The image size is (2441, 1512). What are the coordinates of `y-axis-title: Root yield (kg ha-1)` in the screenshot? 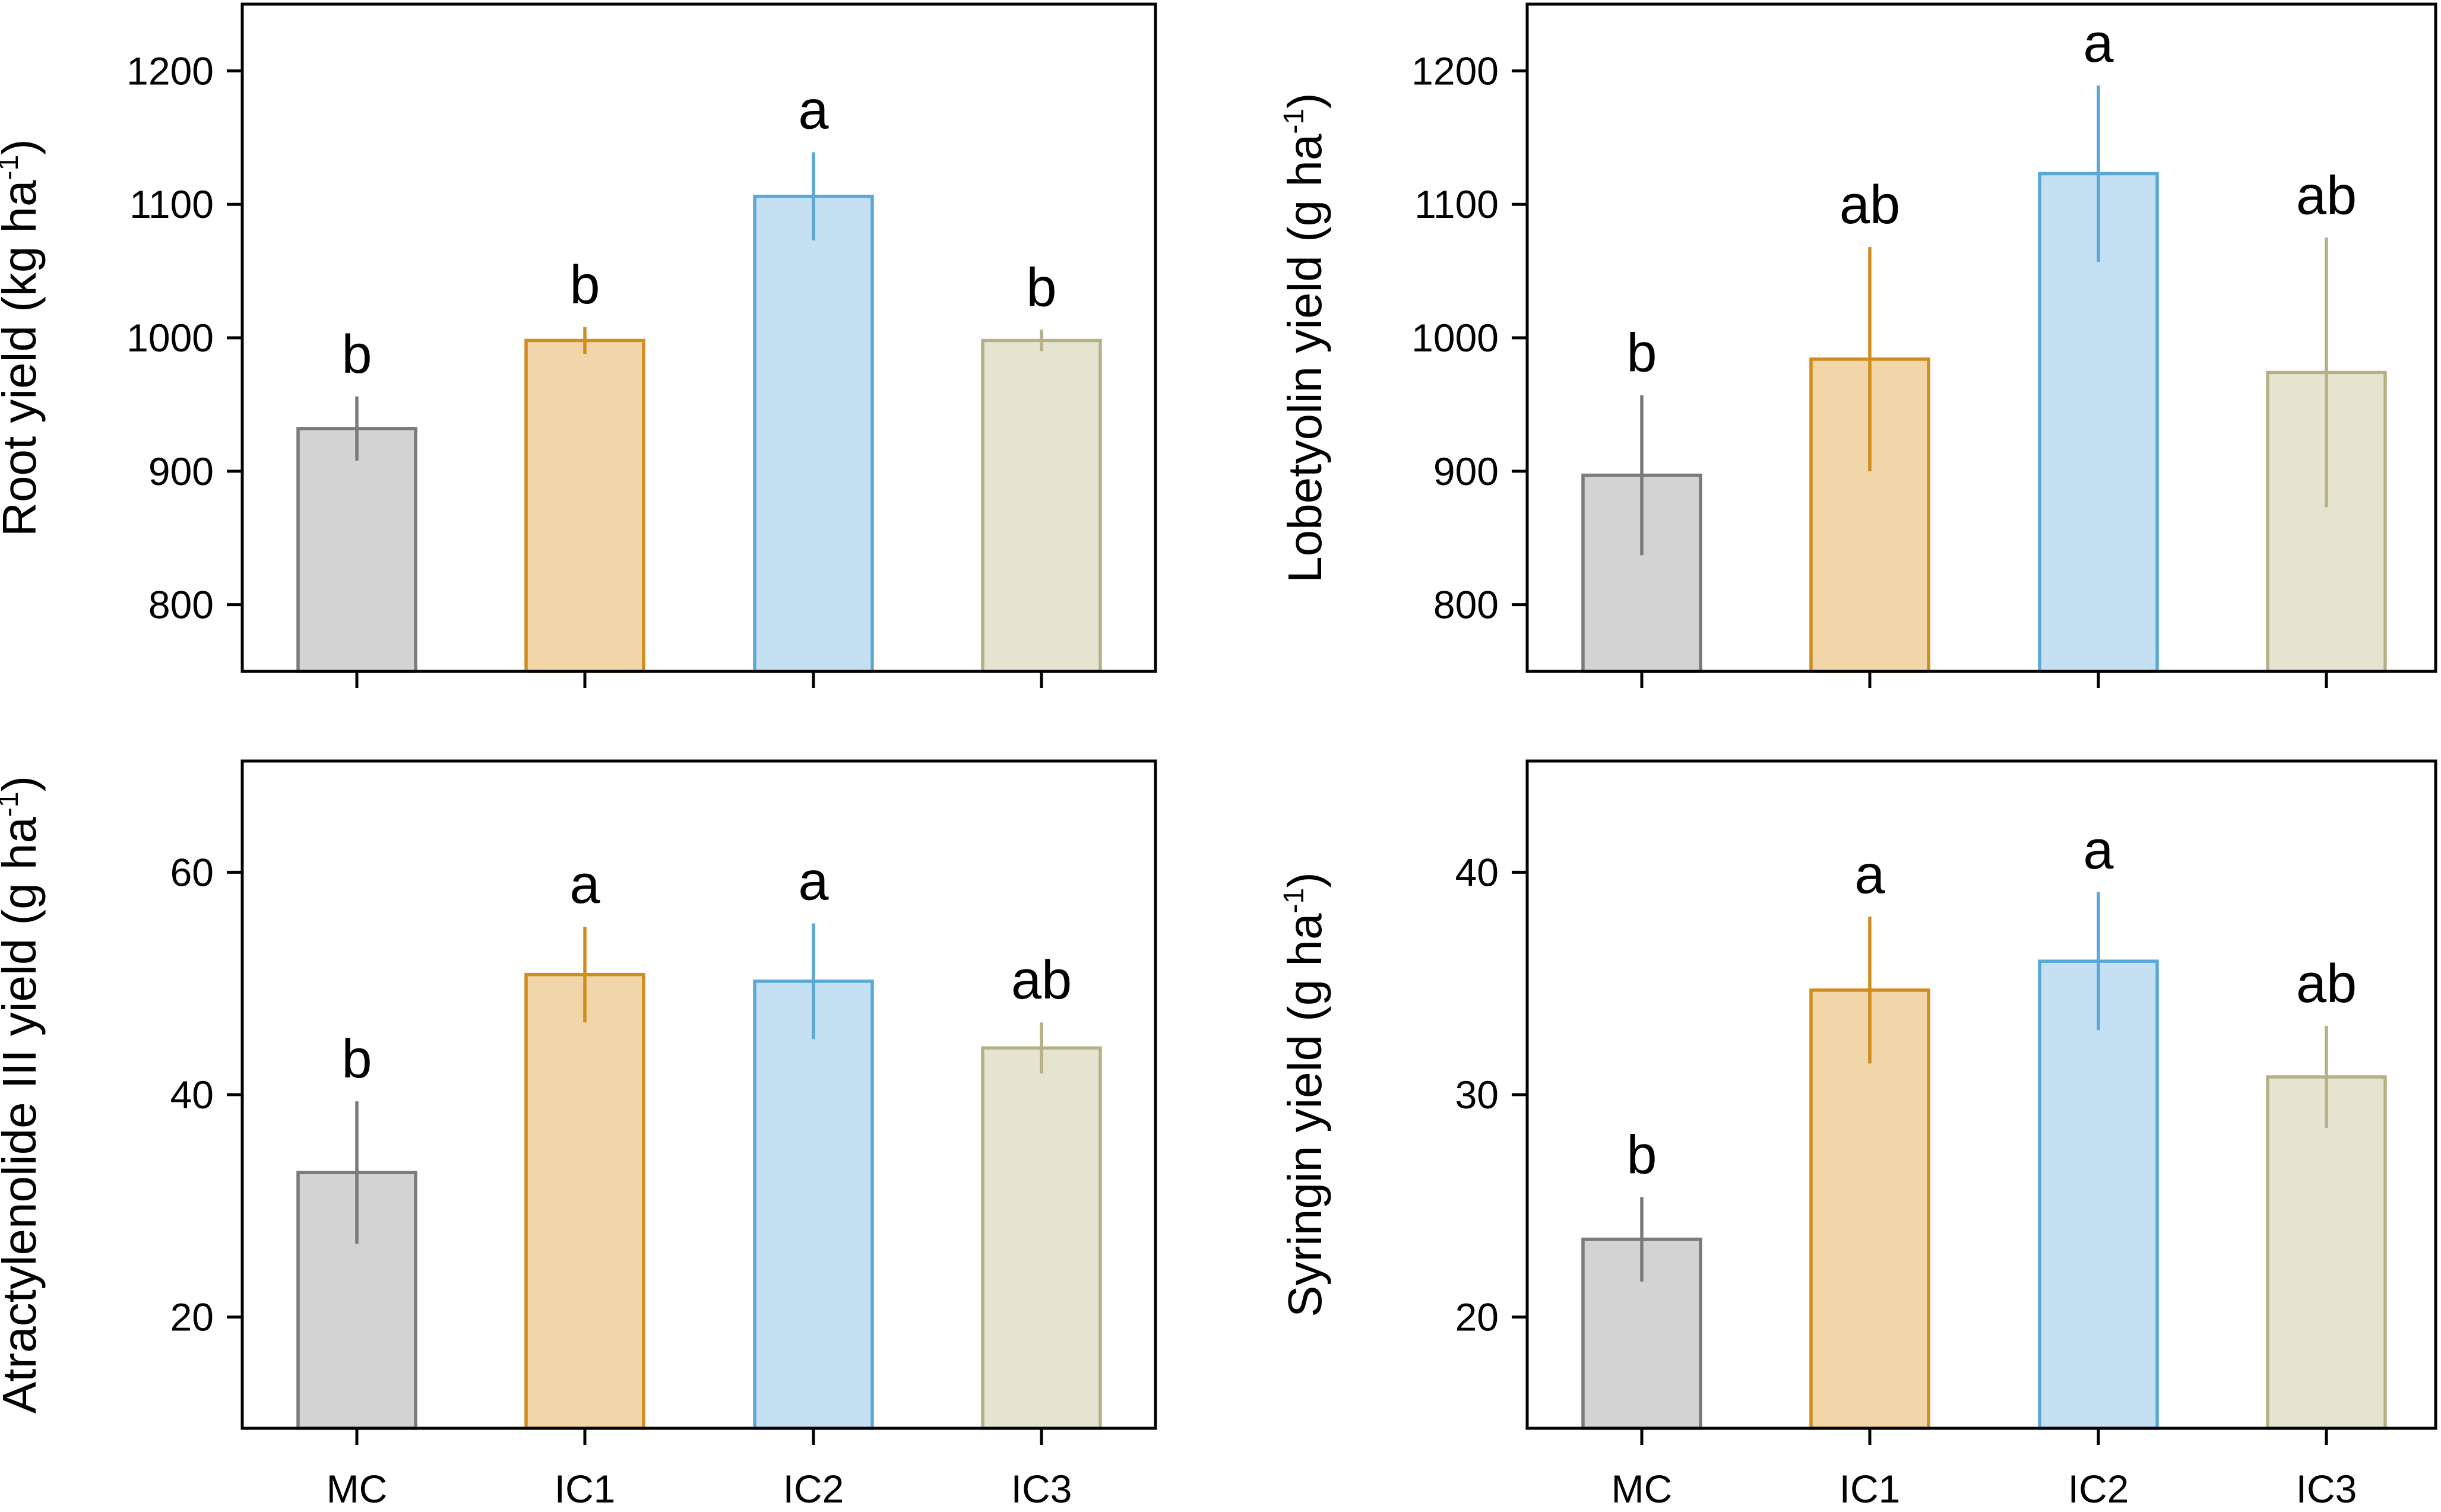 It's located at (23, 338).